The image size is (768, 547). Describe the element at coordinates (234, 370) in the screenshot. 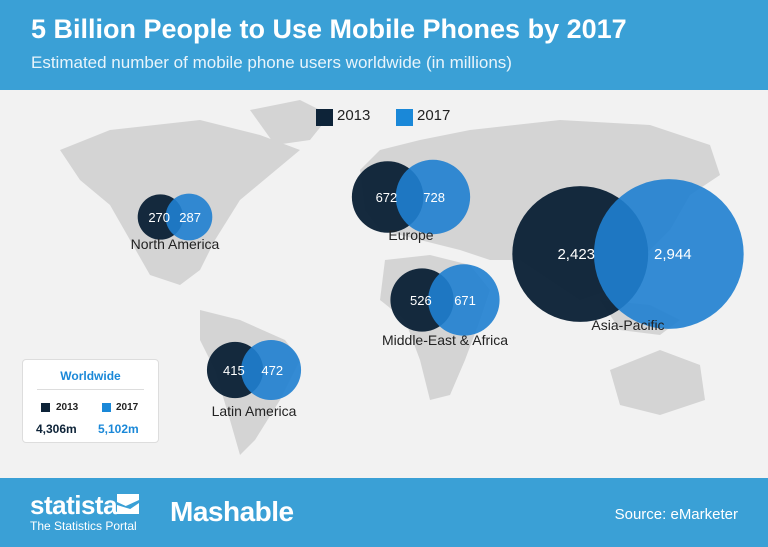

I see `bubble-value-label: 415` at that location.